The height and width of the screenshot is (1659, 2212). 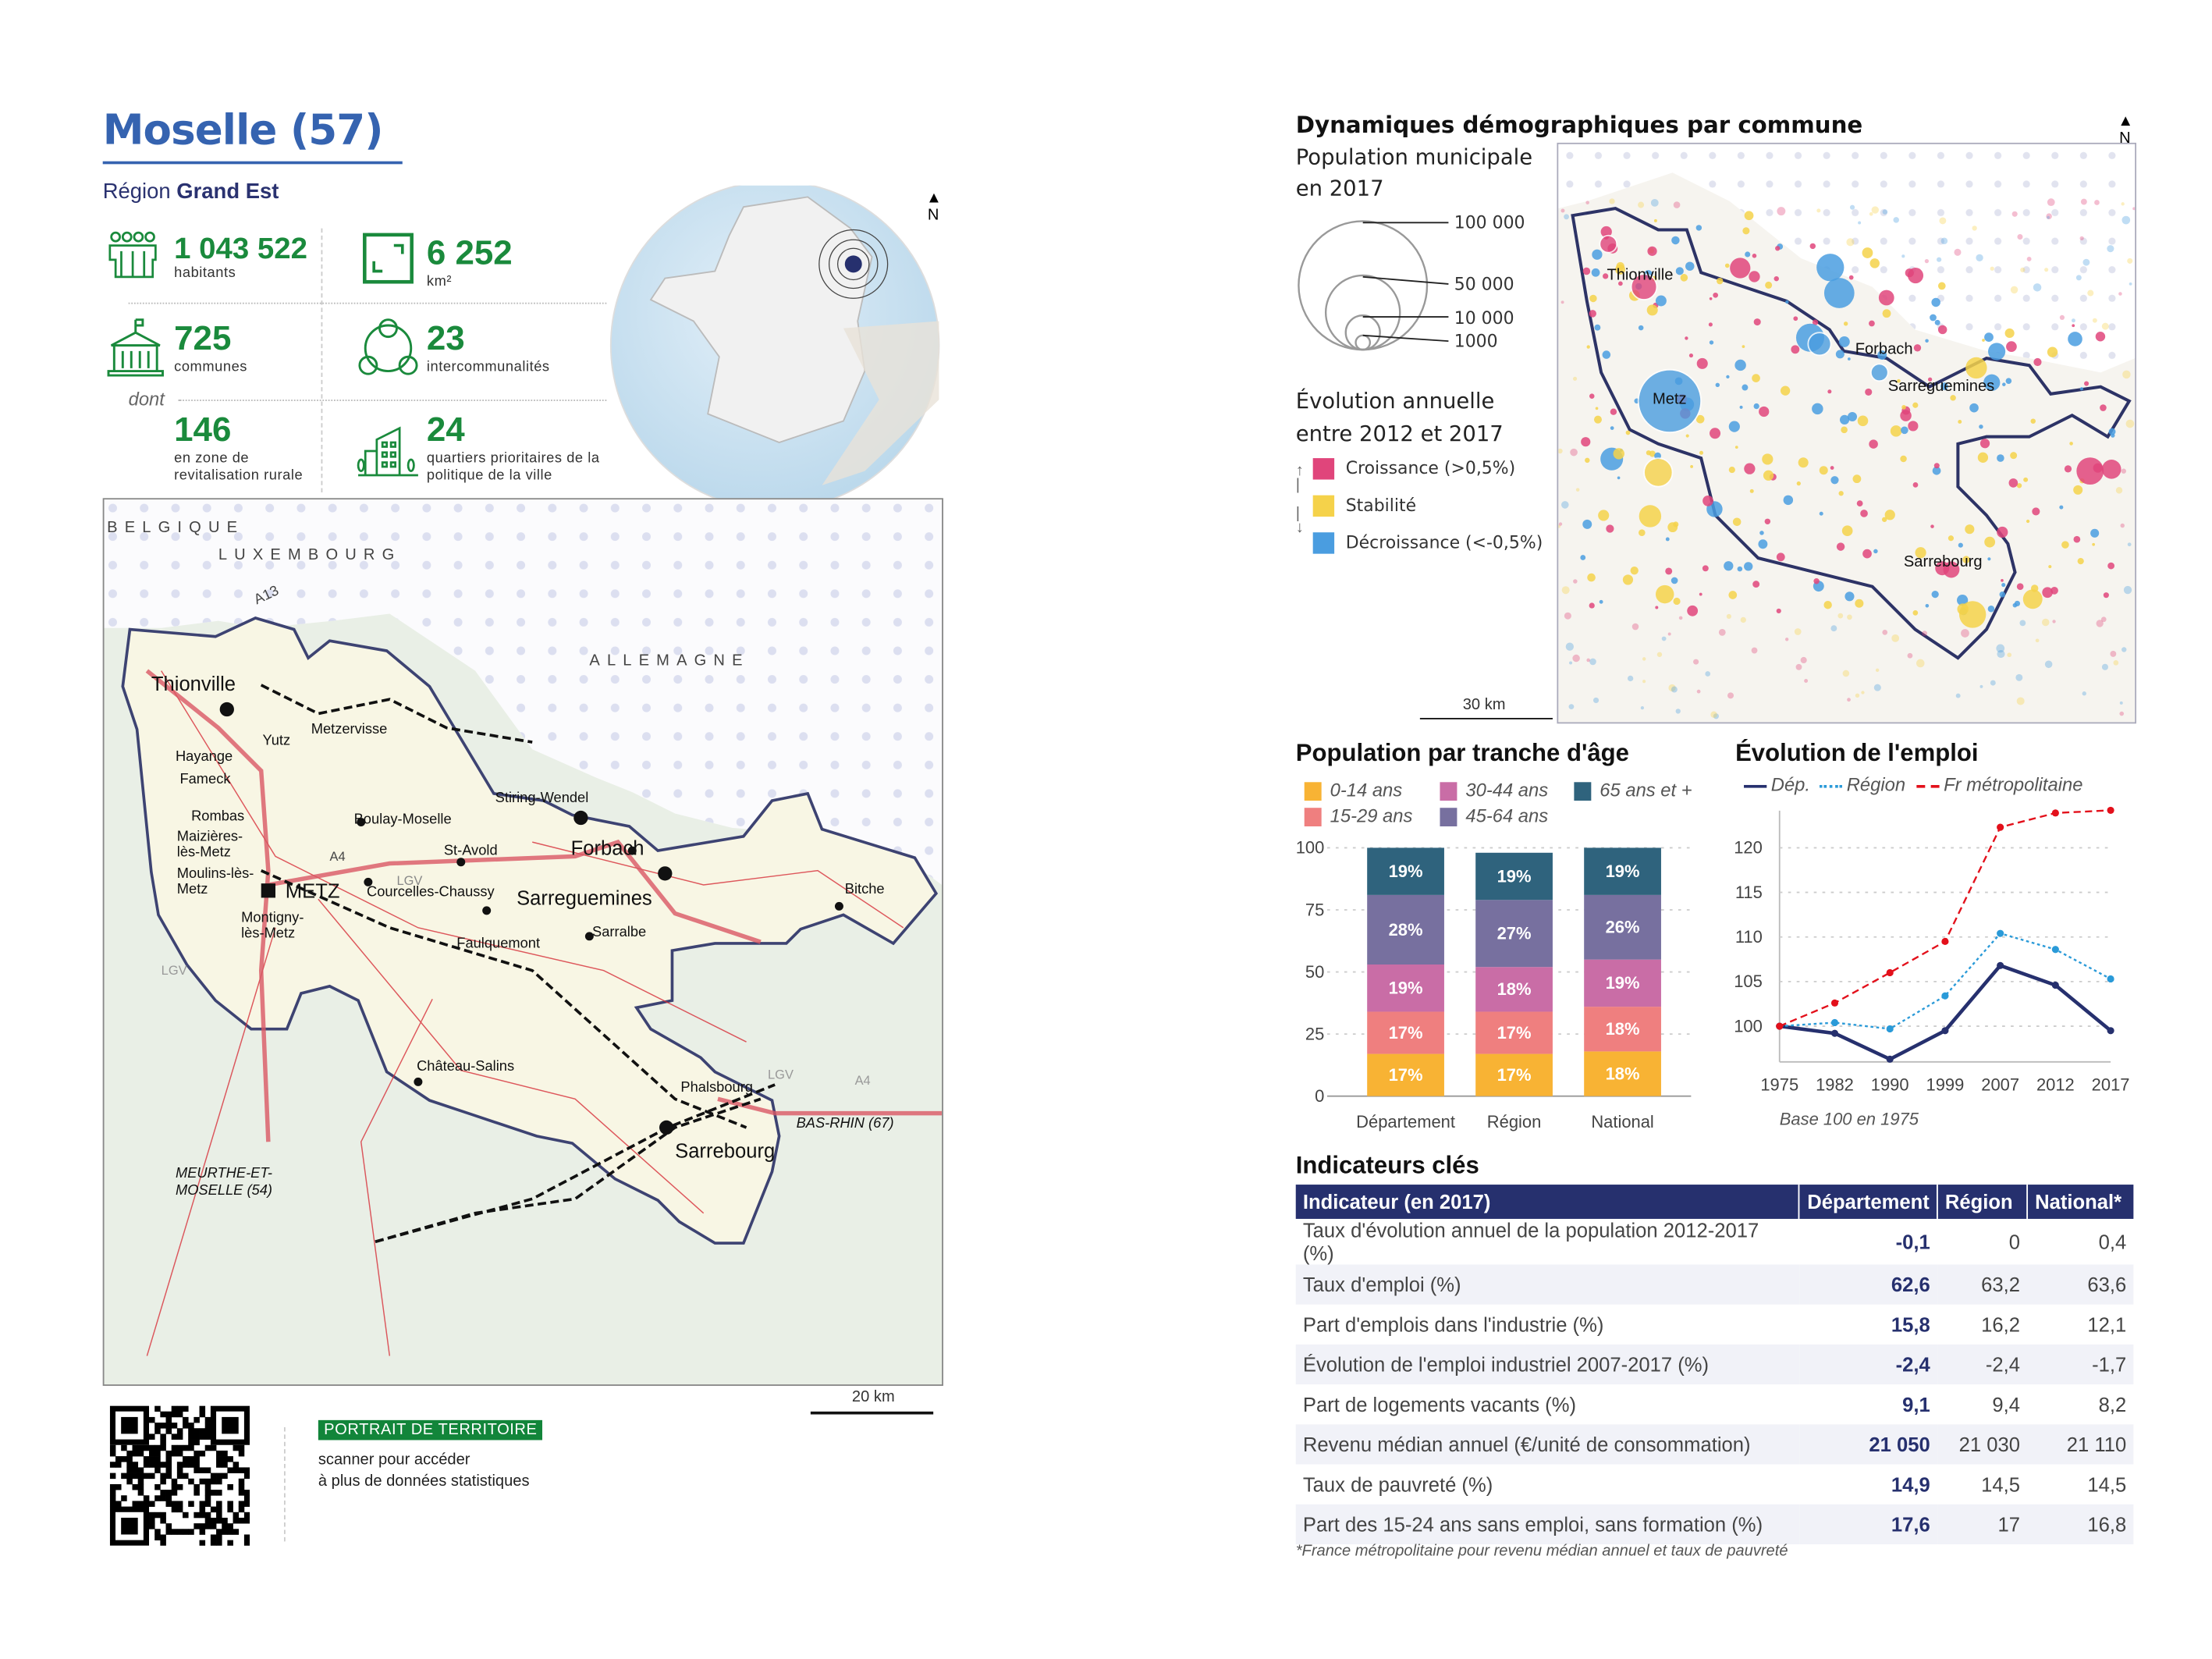 I want to click on road-label: A4, so click(x=337, y=857).